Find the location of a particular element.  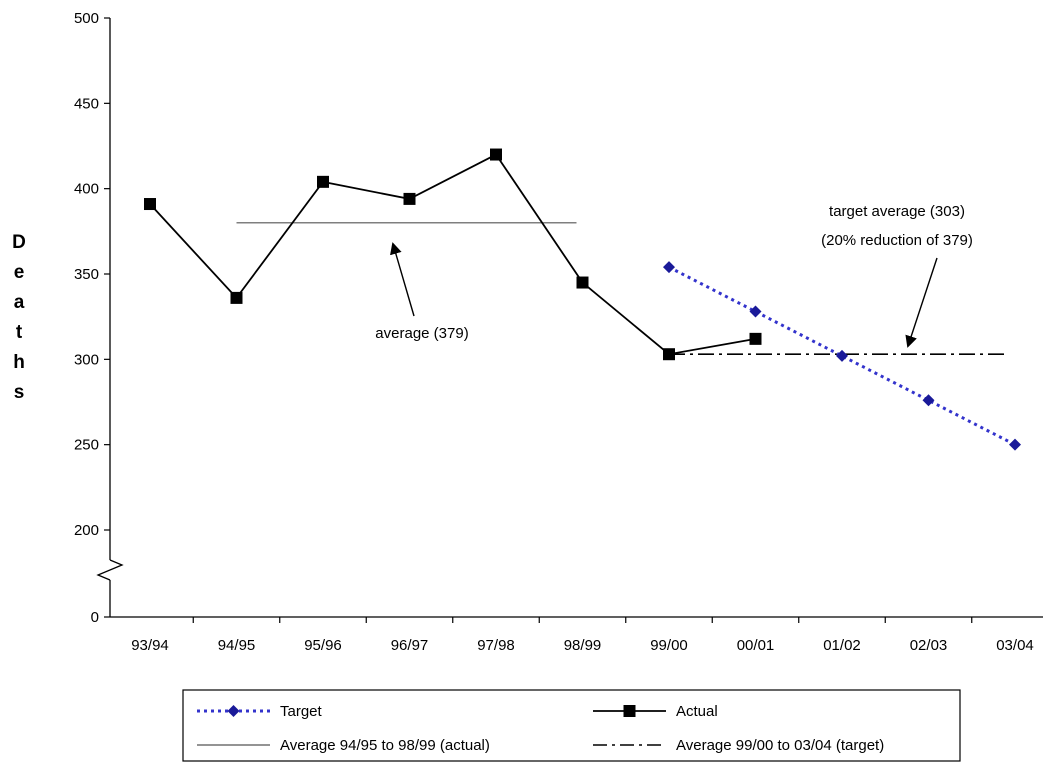

x-tick-label: 96/97 is located at coordinates (410, 645).